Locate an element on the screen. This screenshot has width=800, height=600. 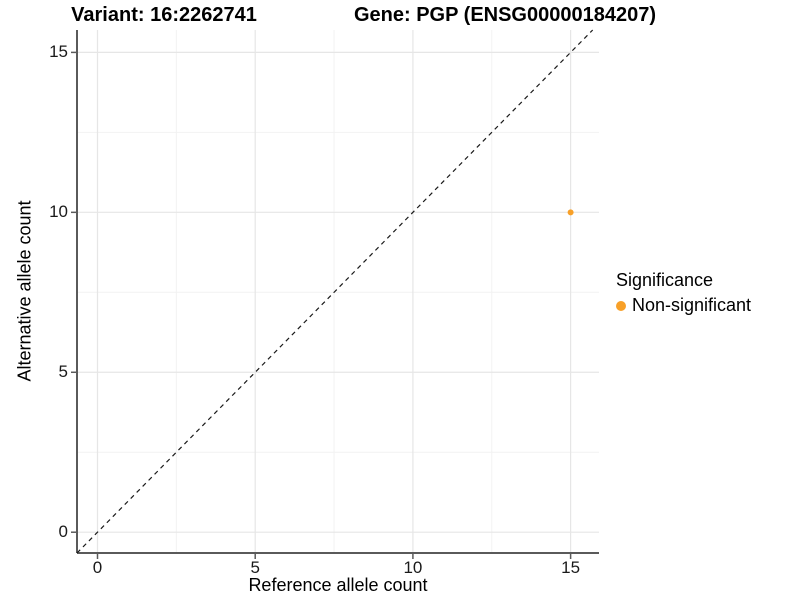
y-tick-label: 15 is located at coordinates (58, 52).